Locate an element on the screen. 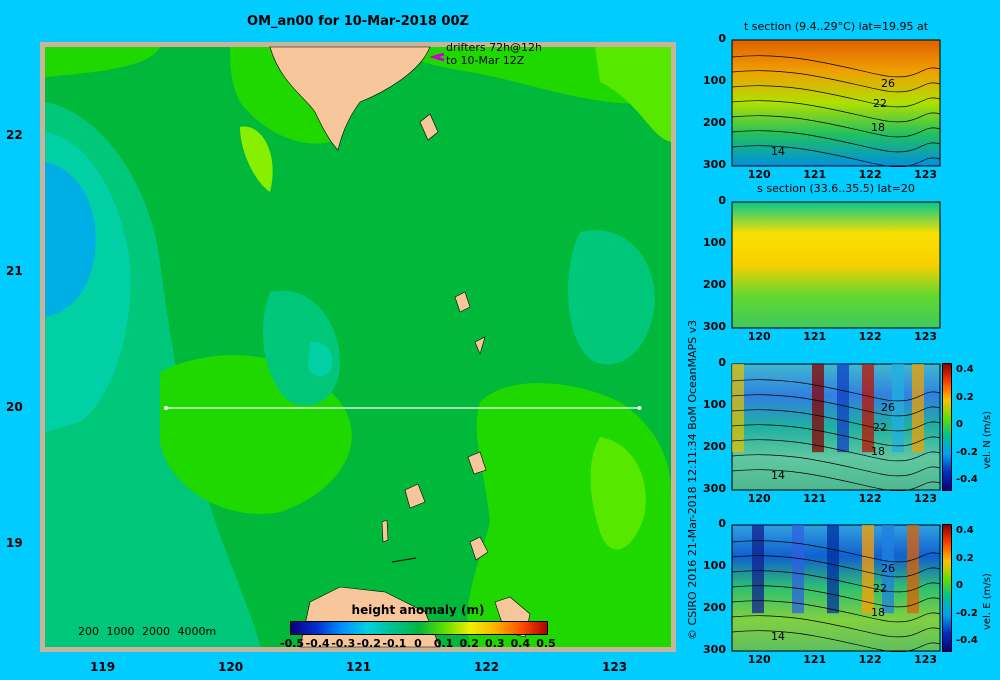 Image resolution: width=1000 pixels, height=680 pixels. colorbar-label: 0.2 is located at coordinates (469, 643).